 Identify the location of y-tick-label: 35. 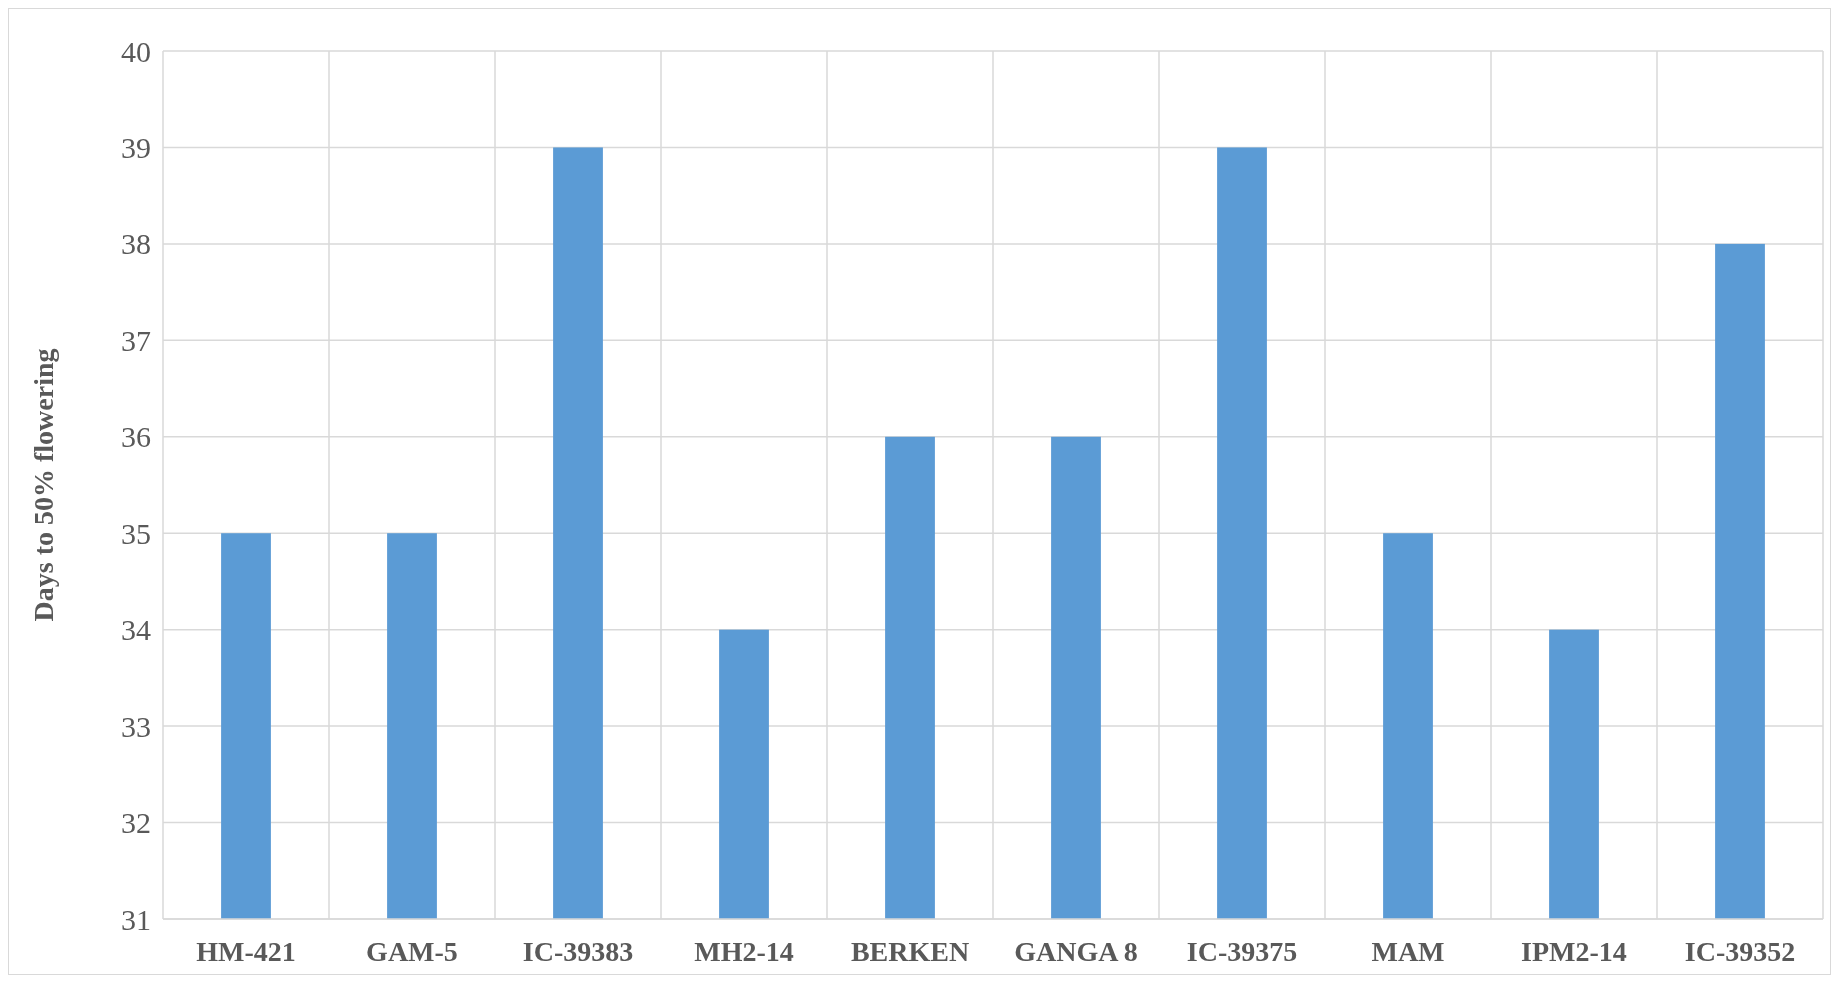
(136, 533).